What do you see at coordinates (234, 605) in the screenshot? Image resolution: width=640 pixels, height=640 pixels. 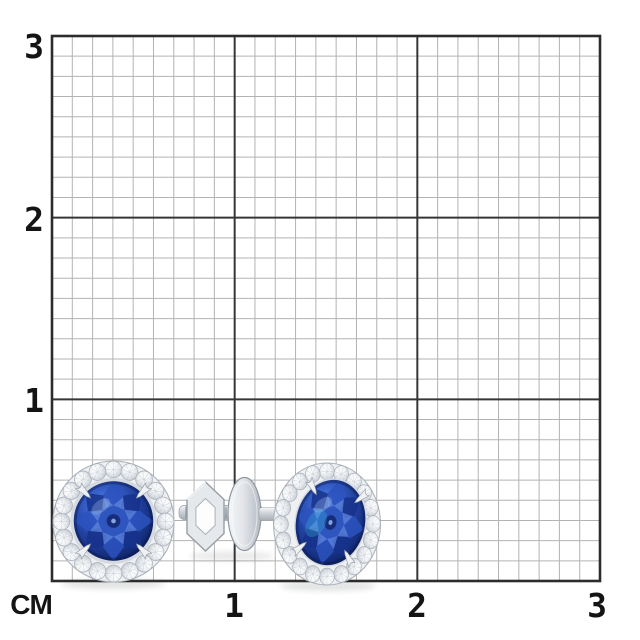 I see `x-axis-tick-1: 1` at bounding box center [234, 605].